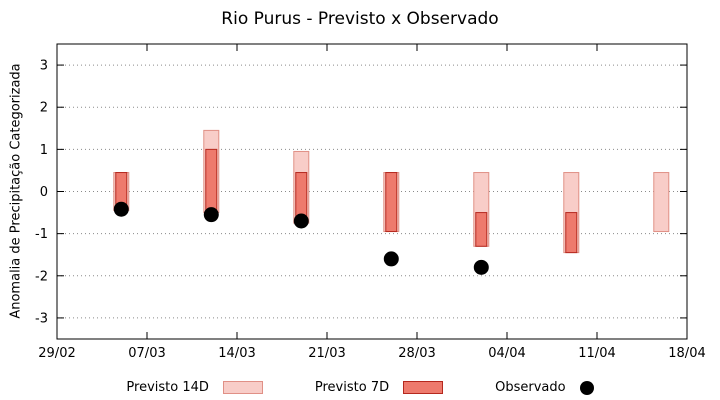 The width and height of the screenshot is (720, 400). What do you see at coordinates (530, 387) in the screenshot?
I see `legend-label-observado: Observado` at bounding box center [530, 387].